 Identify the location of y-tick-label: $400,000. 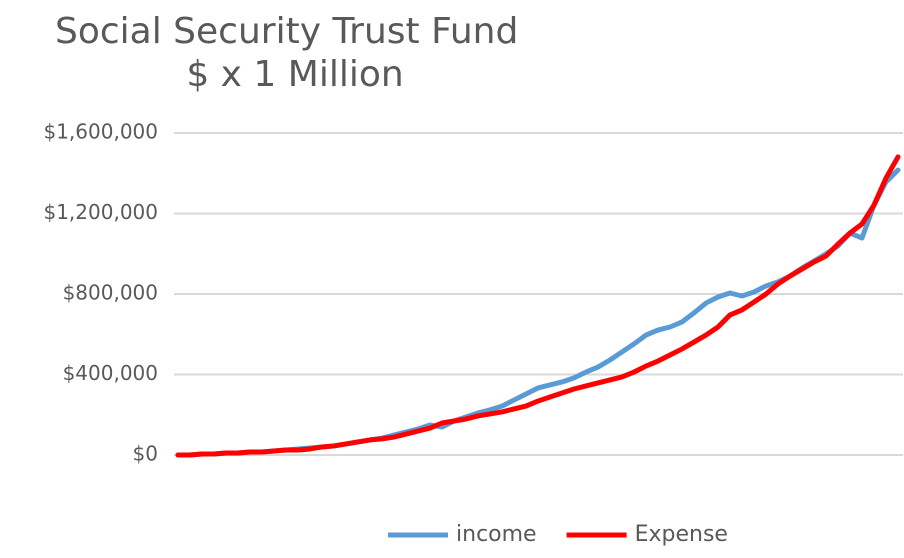
(110, 373).